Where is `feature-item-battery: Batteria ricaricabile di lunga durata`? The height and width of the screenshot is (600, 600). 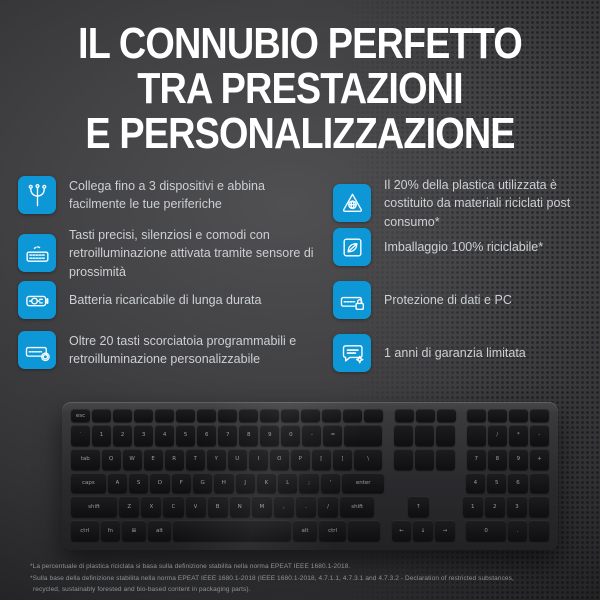 feature-item-battery: Batteria ricaricabile di lunga durata is located at coordinates (178, 300).